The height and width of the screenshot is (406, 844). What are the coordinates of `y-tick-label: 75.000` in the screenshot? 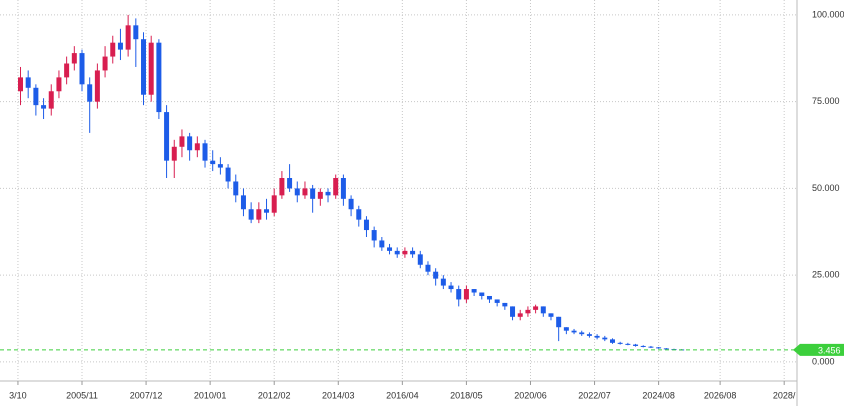 It's located at (826, 101).